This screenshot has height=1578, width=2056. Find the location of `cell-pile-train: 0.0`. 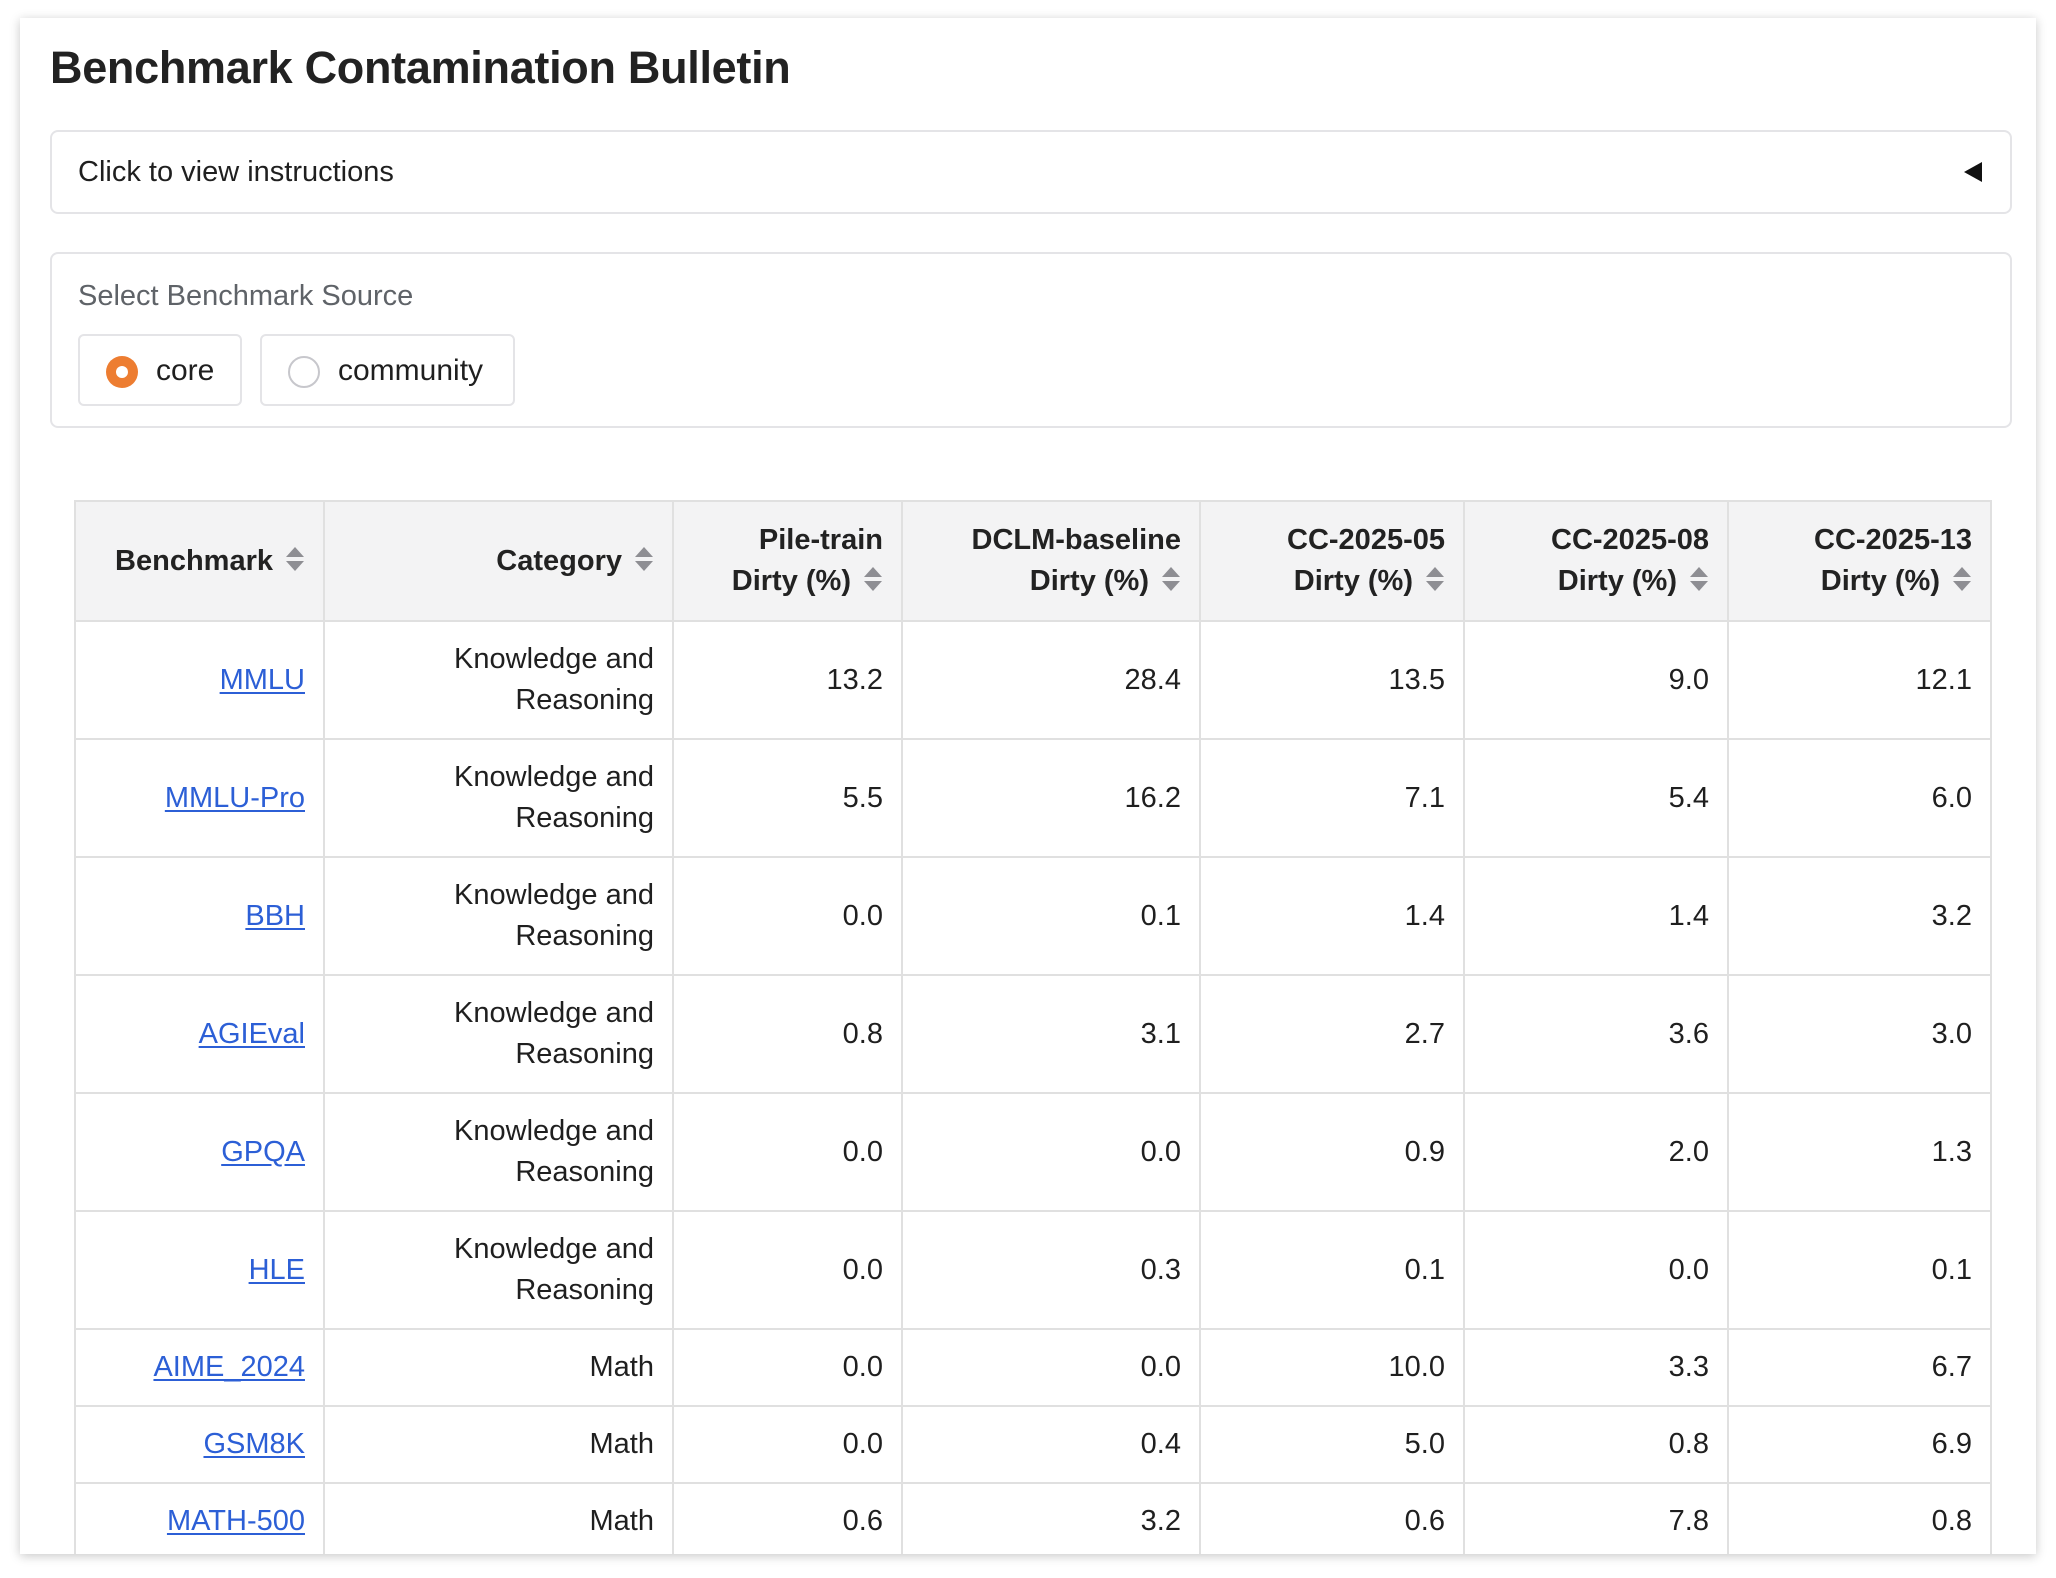

cell-pile-train: 0.0 is located at coordinates (787, 1152).